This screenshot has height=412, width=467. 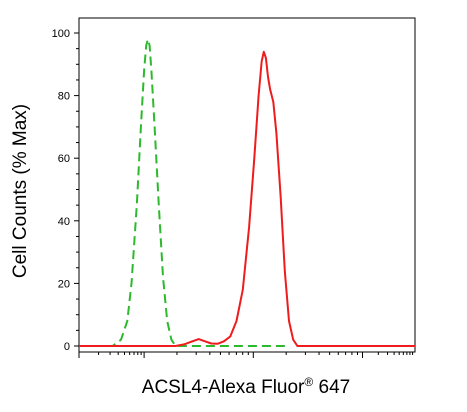 I want to click on y-axis-title: Cell Counts (% Max), so click(x=20, y=191).